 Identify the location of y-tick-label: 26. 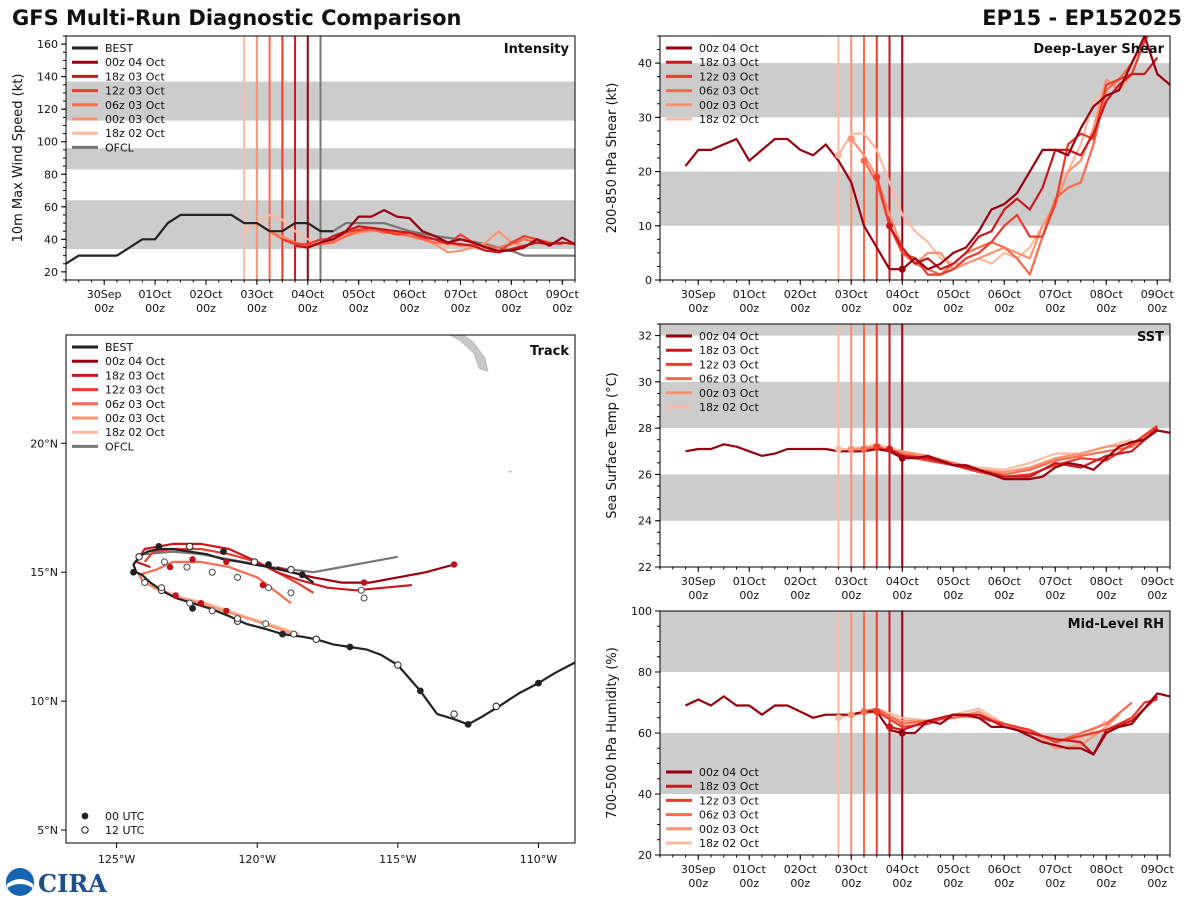
(645, 474).